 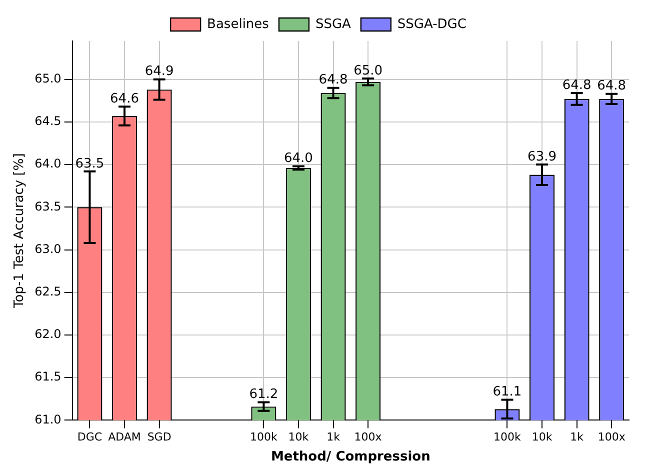 I want to click on y-tick-label: 63.0, so click(x=48, y=249).